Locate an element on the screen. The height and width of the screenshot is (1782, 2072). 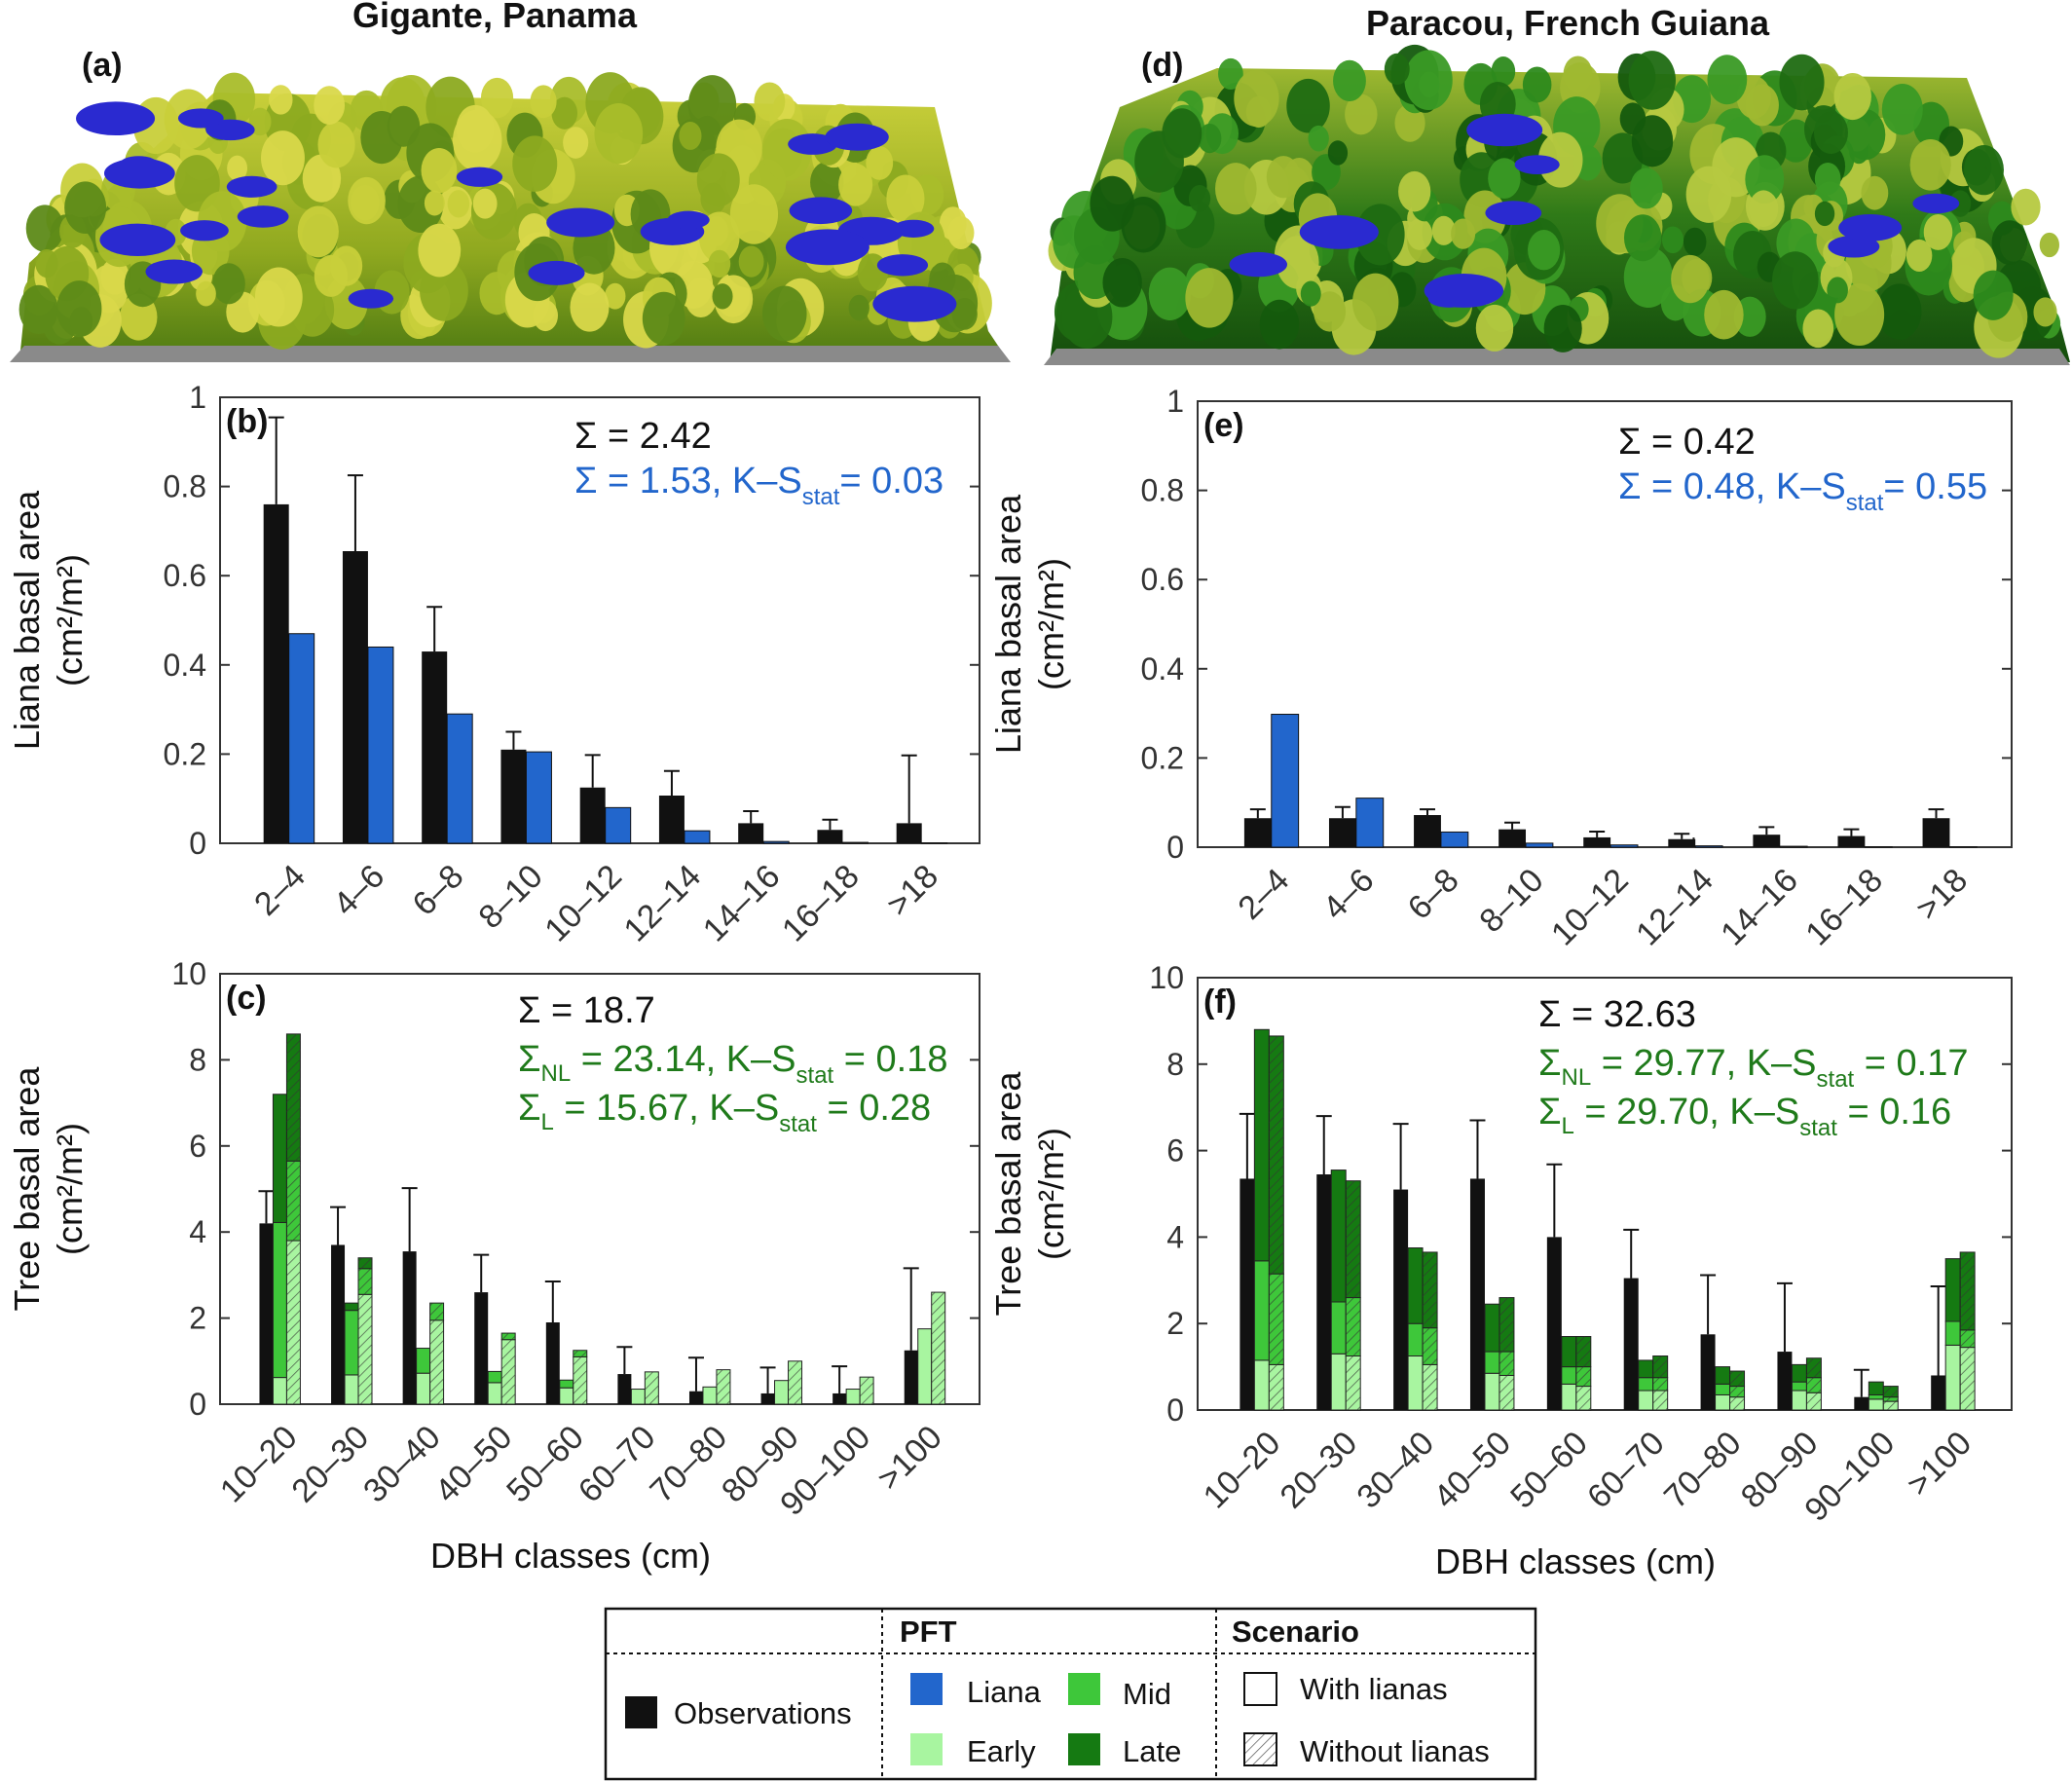
legend-swatch-mid is located at coordinates (1084, 1689).